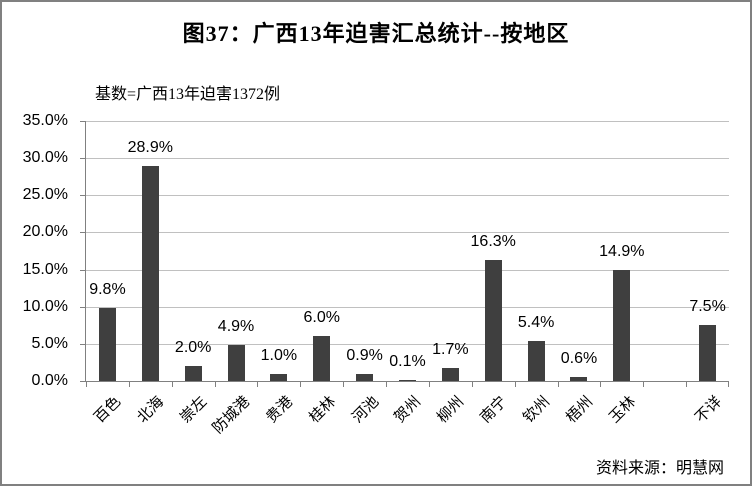 The width and height of the screenshot is (752, 486). Describe the element at coordinates (188, 94) in the screenshot. I see `base-count-note: 基数=广西13年迫害1372例` at that location.